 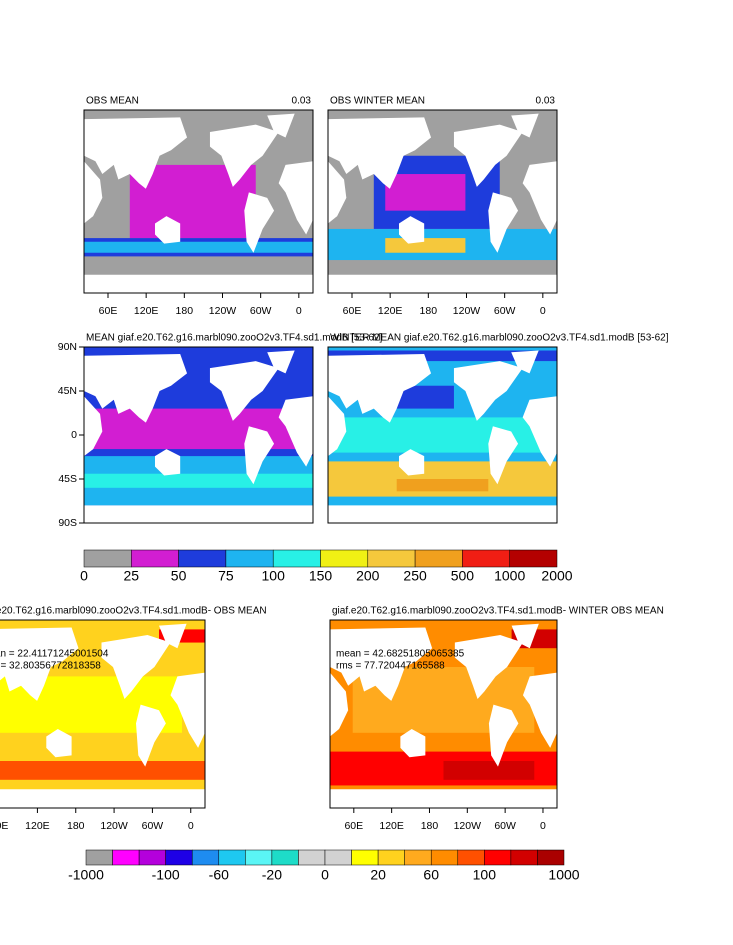 What do you see at coordinates (67, 479) in the screenshot?
I see `y-tick-label: 45S` at bounding box center [67, 479].